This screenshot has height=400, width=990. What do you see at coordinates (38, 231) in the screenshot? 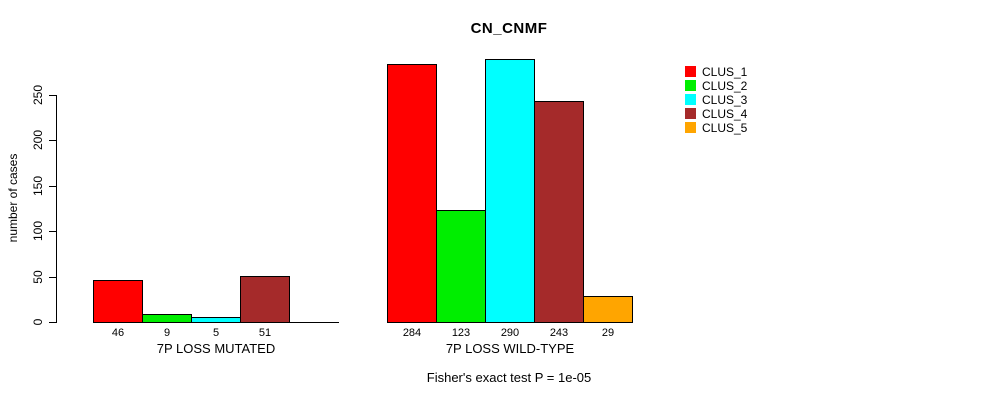
I see `y-axis-tick-label: 100` at bounding box center [38, 231].